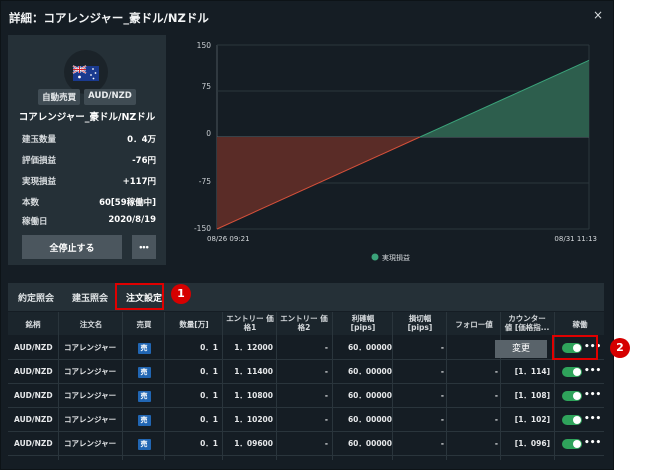 Image resolution: width=650 pixels, height=476 pixels. What do you see at coordinates (89, 221) in the screenshot?
I see `stat-start-date: 稼働日 2020/8/19` at bounding box center [89, 221].